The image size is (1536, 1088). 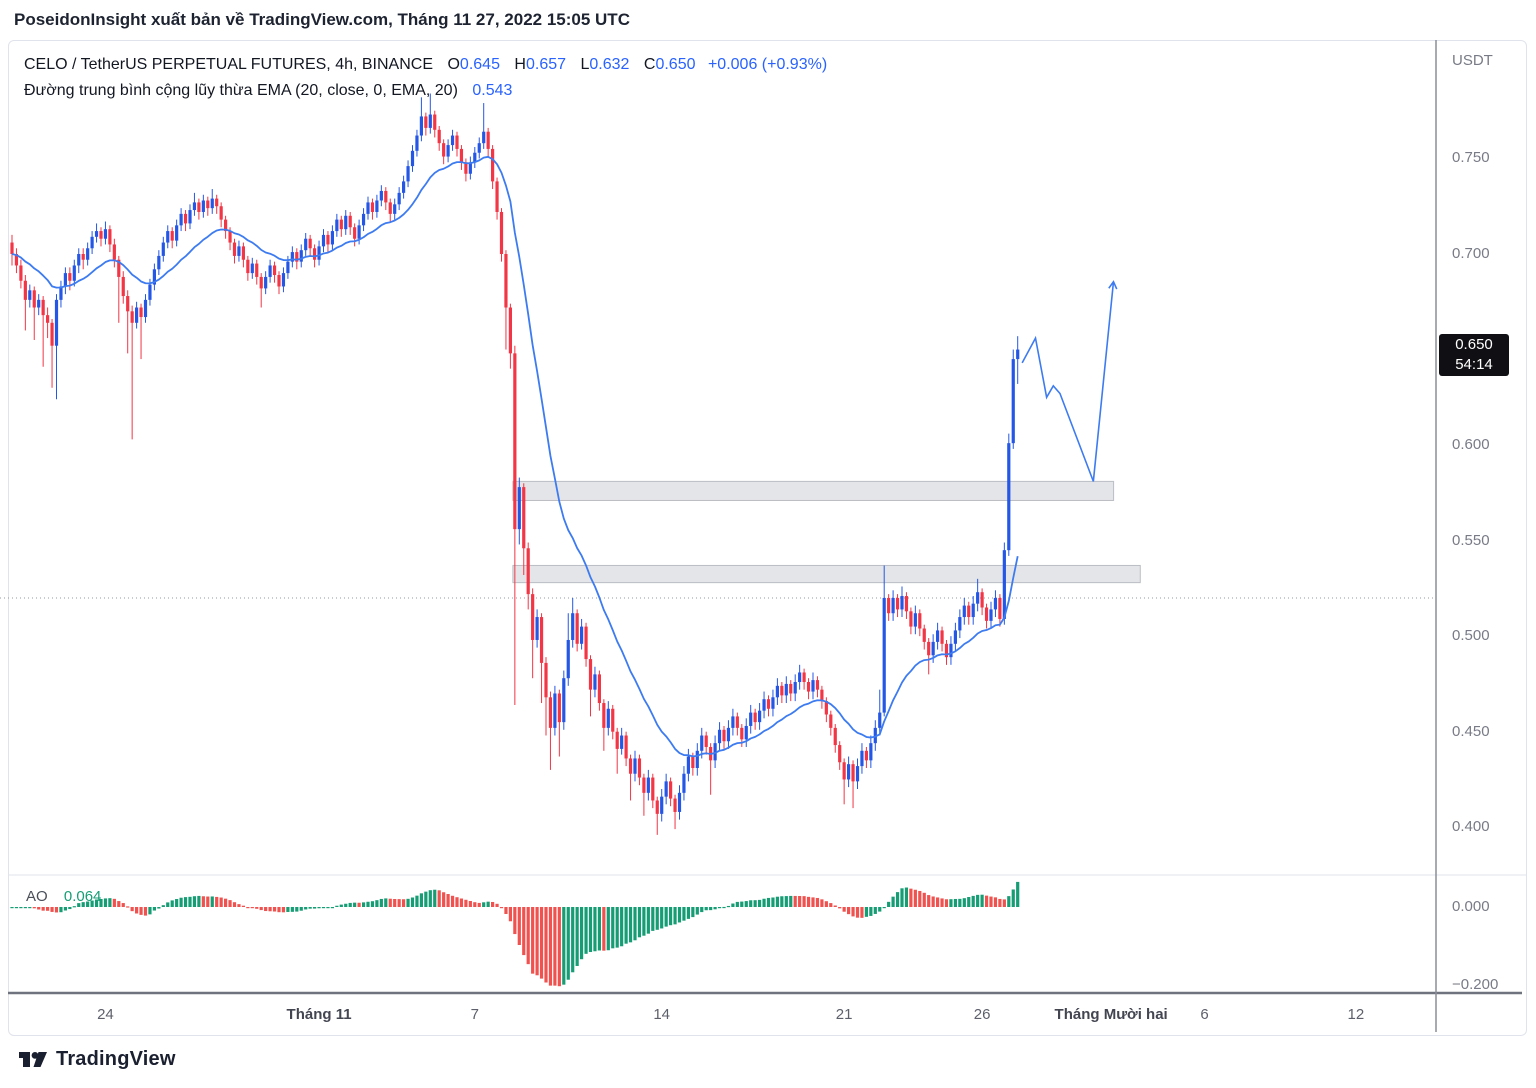 I want to click on price-tick-label: 0.450, so click(x=1471, y=731).